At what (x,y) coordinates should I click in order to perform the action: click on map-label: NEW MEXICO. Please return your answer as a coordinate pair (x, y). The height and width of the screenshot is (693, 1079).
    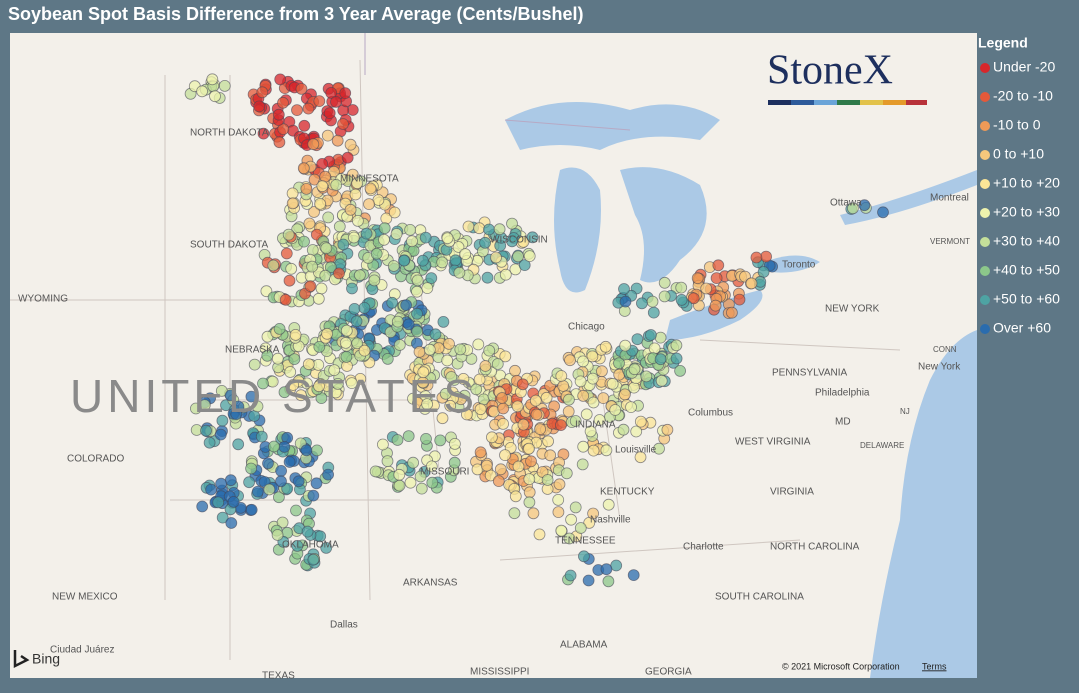
    Looking at the image, I should click on (85, 597).